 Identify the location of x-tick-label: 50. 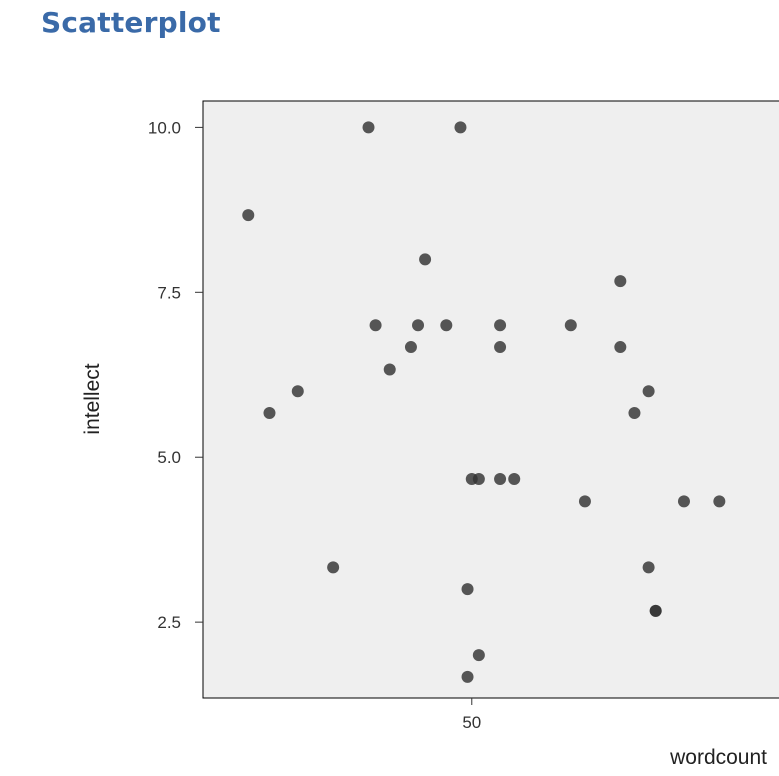
(471, 722).